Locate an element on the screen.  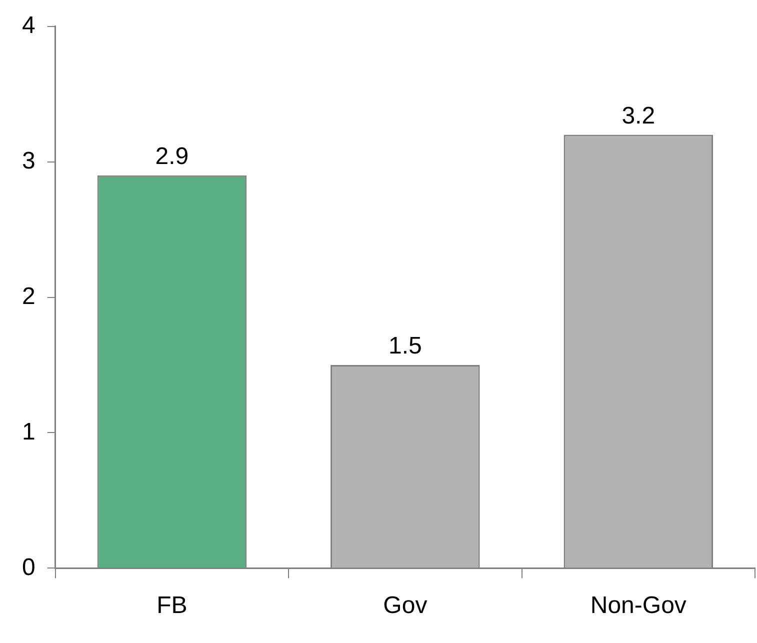
x-tick-label: Gov is located at coordinates (405, 606).